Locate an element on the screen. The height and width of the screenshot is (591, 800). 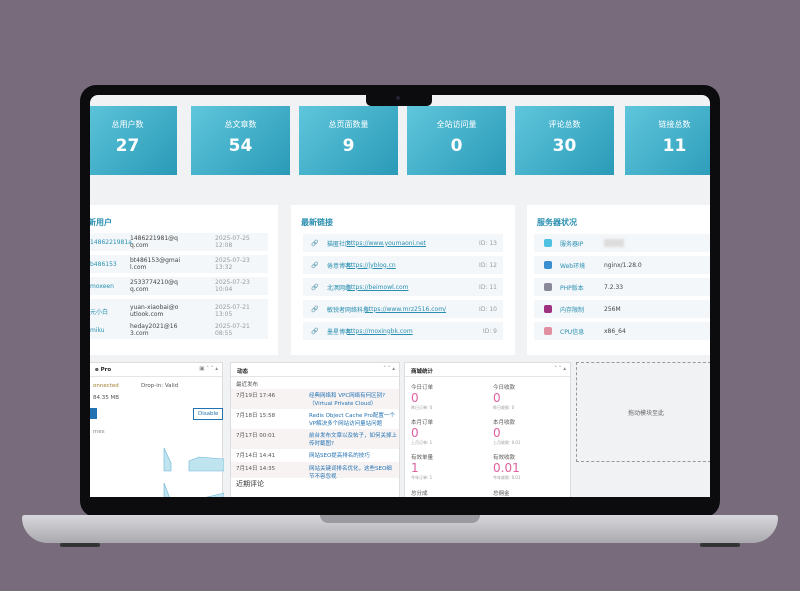
link-name: 北溟网络 is located at coordinates (339, 288).